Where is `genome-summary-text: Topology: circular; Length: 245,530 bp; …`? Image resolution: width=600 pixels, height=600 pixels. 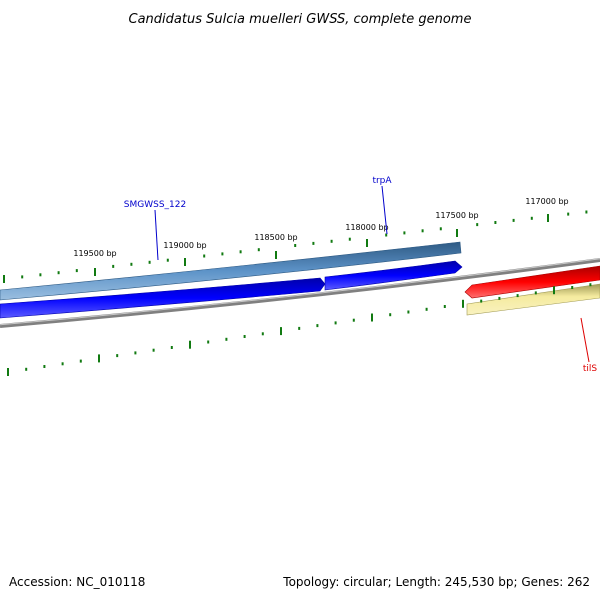
genome-summary-text: Topology: circular; Length: 245,530 bp; … is located at coordinates (436, 582).